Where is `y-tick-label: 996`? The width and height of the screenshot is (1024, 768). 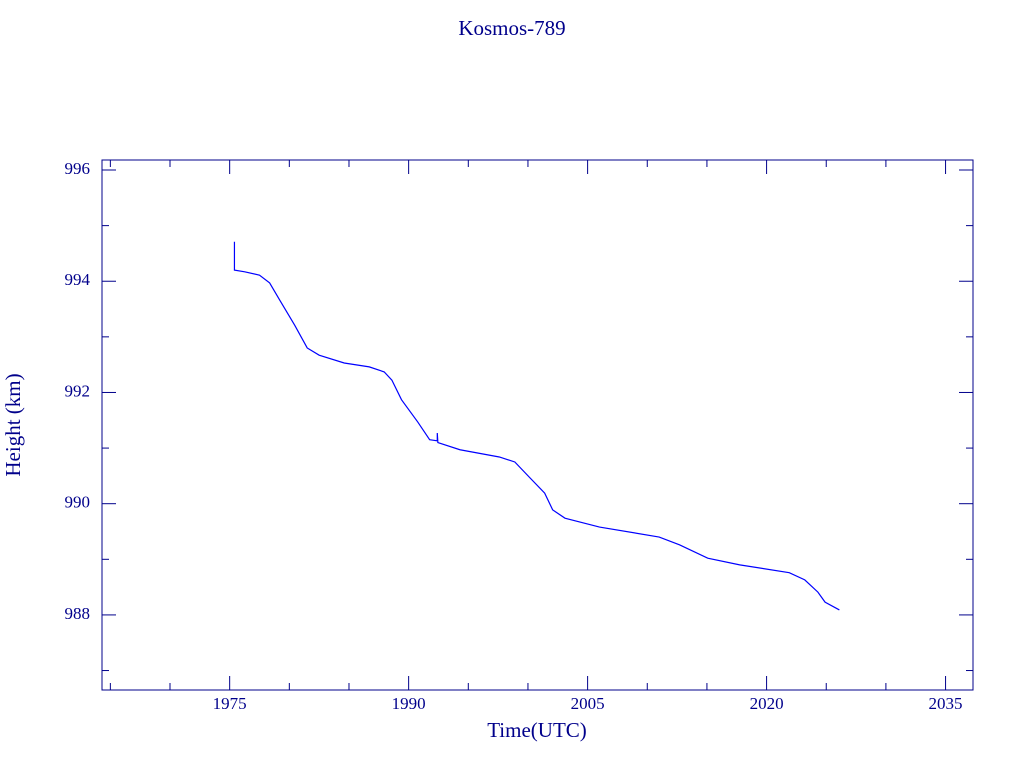
y-tick-label: 996 is located at coordinates (78, 168).